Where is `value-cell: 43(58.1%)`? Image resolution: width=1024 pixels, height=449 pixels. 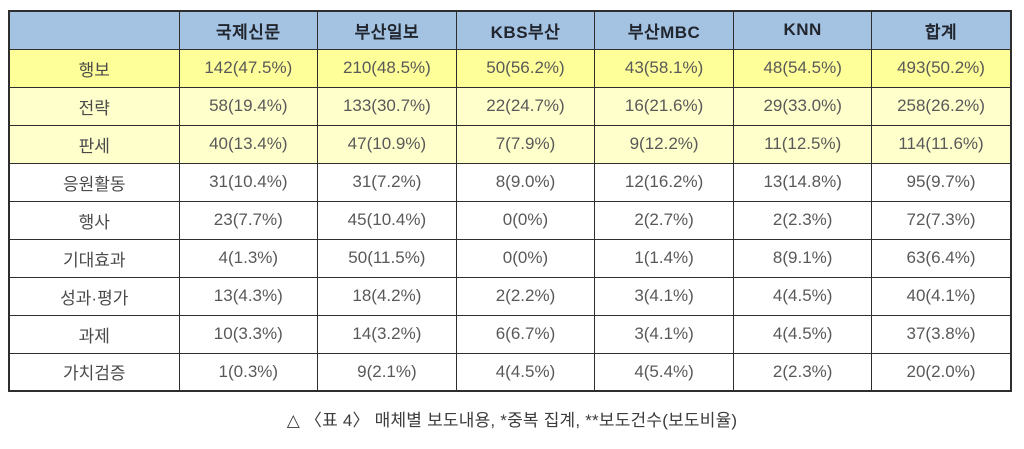 value-cell: 43(58.1%) is located at coordinates (664, 68).